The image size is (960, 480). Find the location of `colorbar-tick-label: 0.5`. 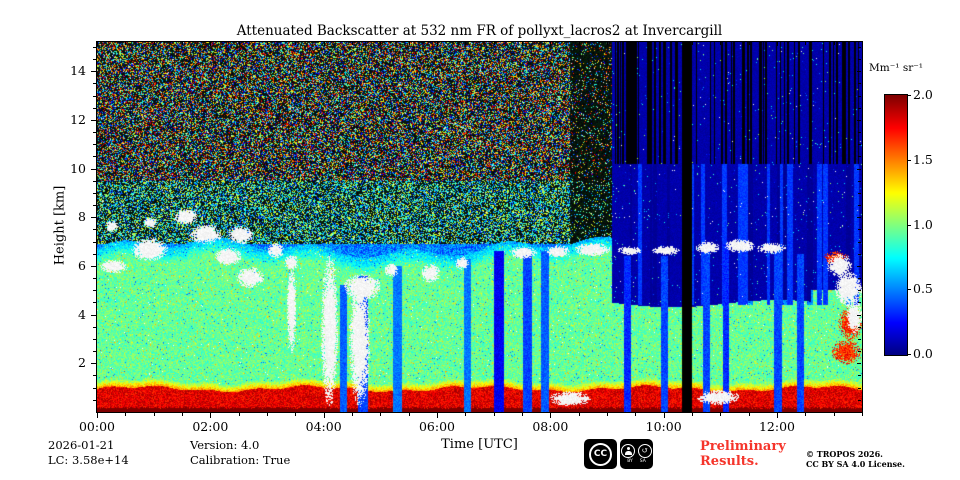

colorbar-tick-label: 0.5 is located at coordinates (923, 289).